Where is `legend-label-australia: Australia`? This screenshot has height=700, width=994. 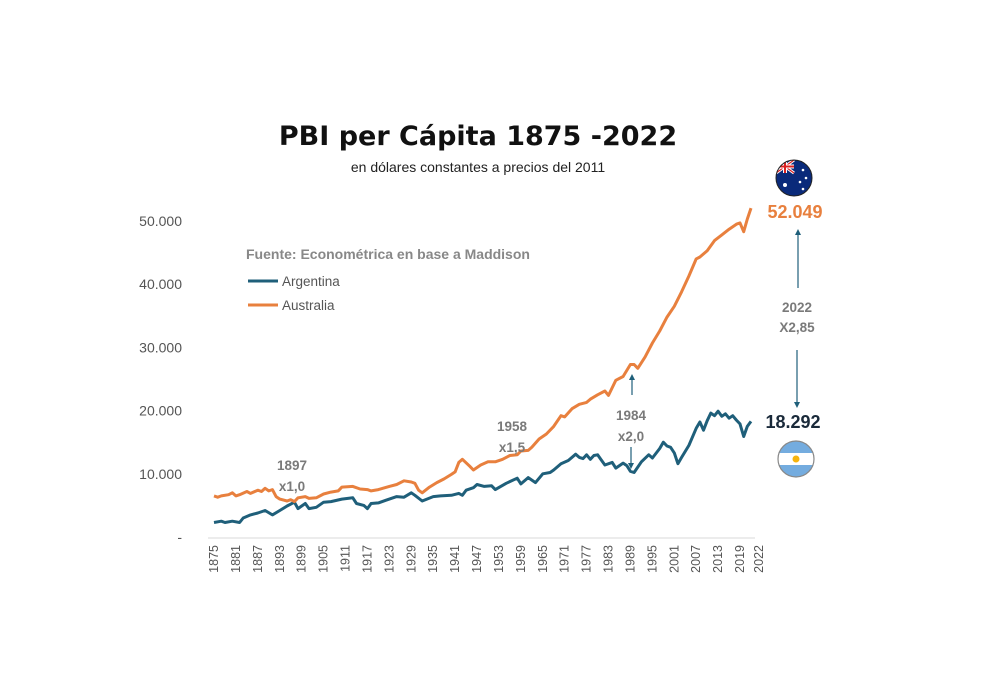
legend-label-australia: Australia is located at coordinates (308, 305).